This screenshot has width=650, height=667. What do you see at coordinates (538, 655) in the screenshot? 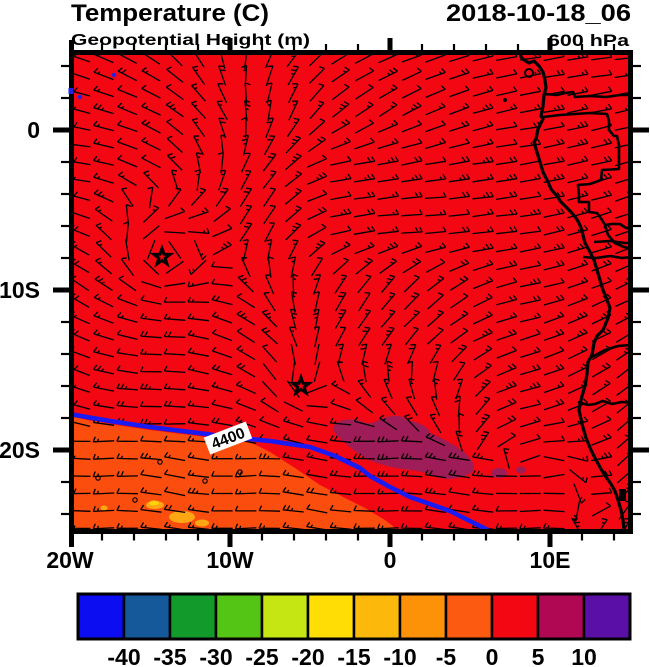
I see `svg-text: 5` at bounding box center [538, 655].